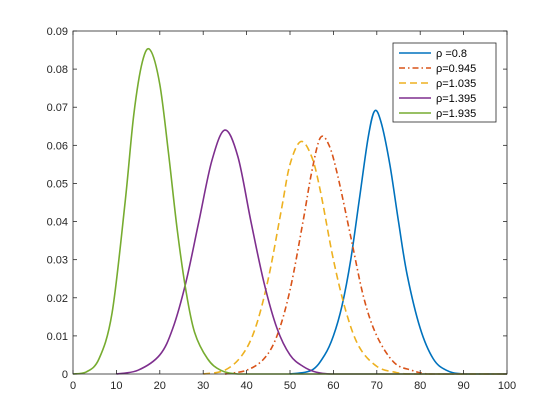 Image resolution: width=560 pixels, height=420 pixels. What do you see at coordinates (456, 99) in the screenshot?
I see `legend-label: ρ=1.395` at bounding box center [456, 99].